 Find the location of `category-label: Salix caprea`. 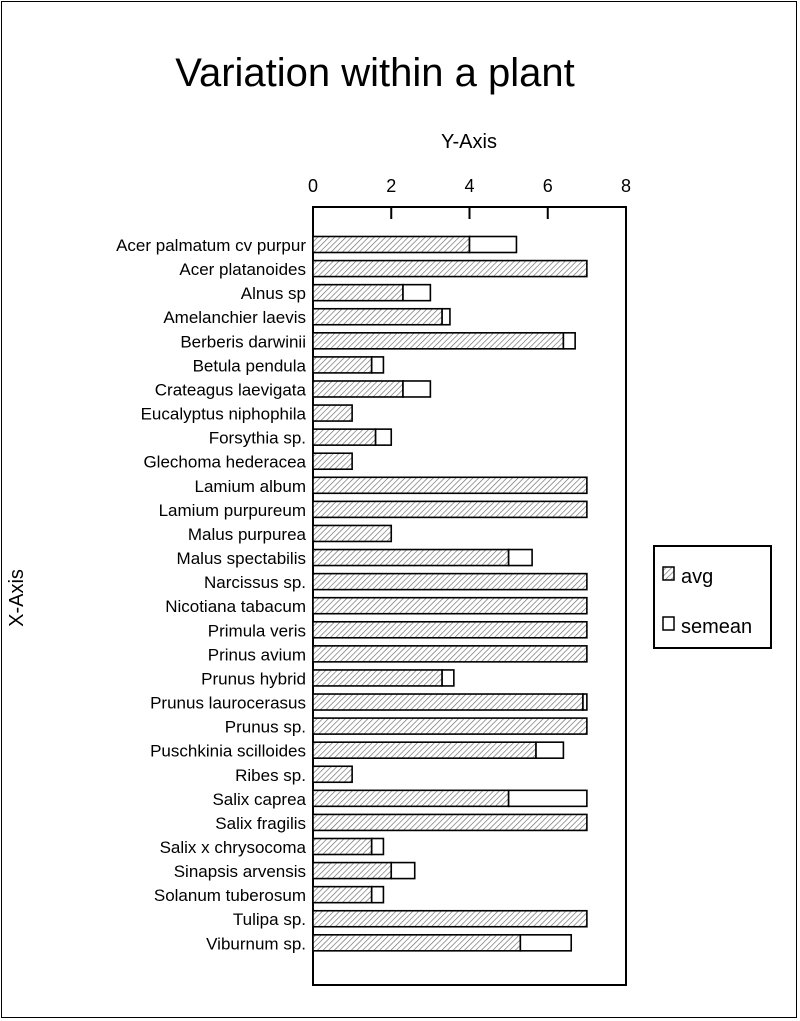

category-label: Salix caprea is located at coordinates (259, 799).